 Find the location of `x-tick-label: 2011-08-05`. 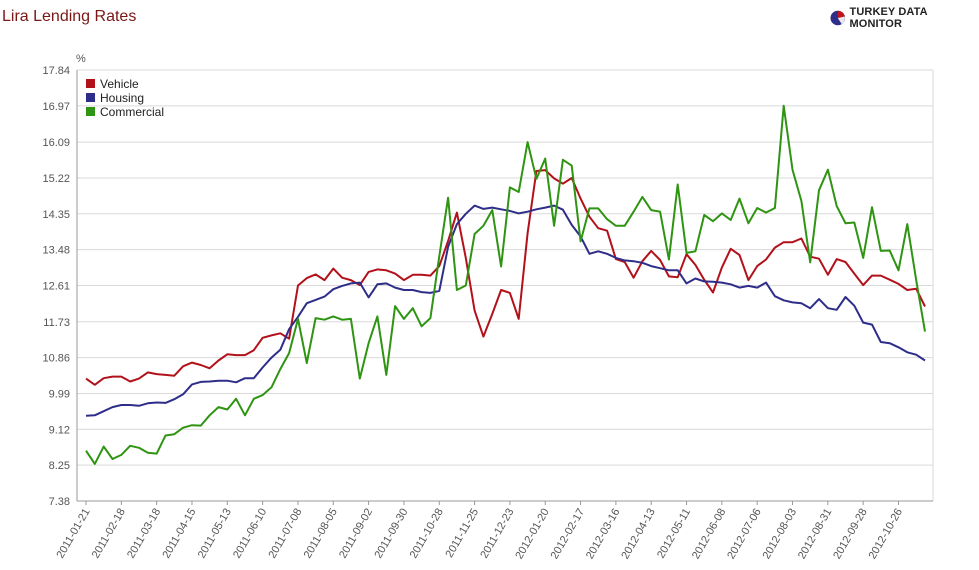

x-tick-label: 2011-08-05 is located at coordinates (321, 534).